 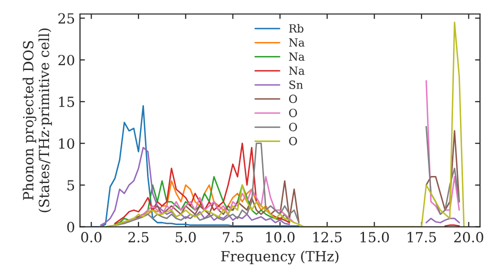 I want to click on x-tick-label: 7.5, so click(x=232, y=237).